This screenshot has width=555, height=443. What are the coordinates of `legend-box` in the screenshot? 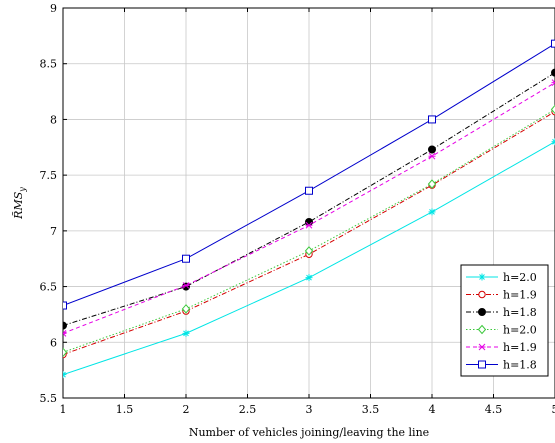 It's located at (504, 320).